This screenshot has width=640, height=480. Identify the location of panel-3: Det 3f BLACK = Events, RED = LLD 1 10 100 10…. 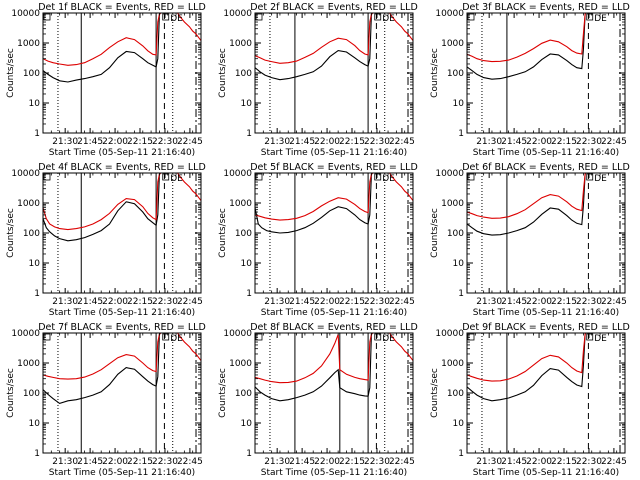
(530, 80).